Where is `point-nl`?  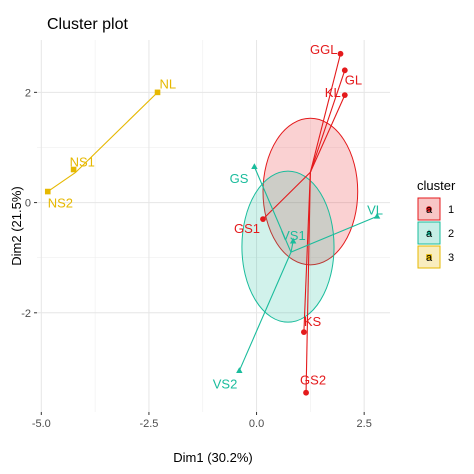 point-nl is located at coordinates (157, 92).